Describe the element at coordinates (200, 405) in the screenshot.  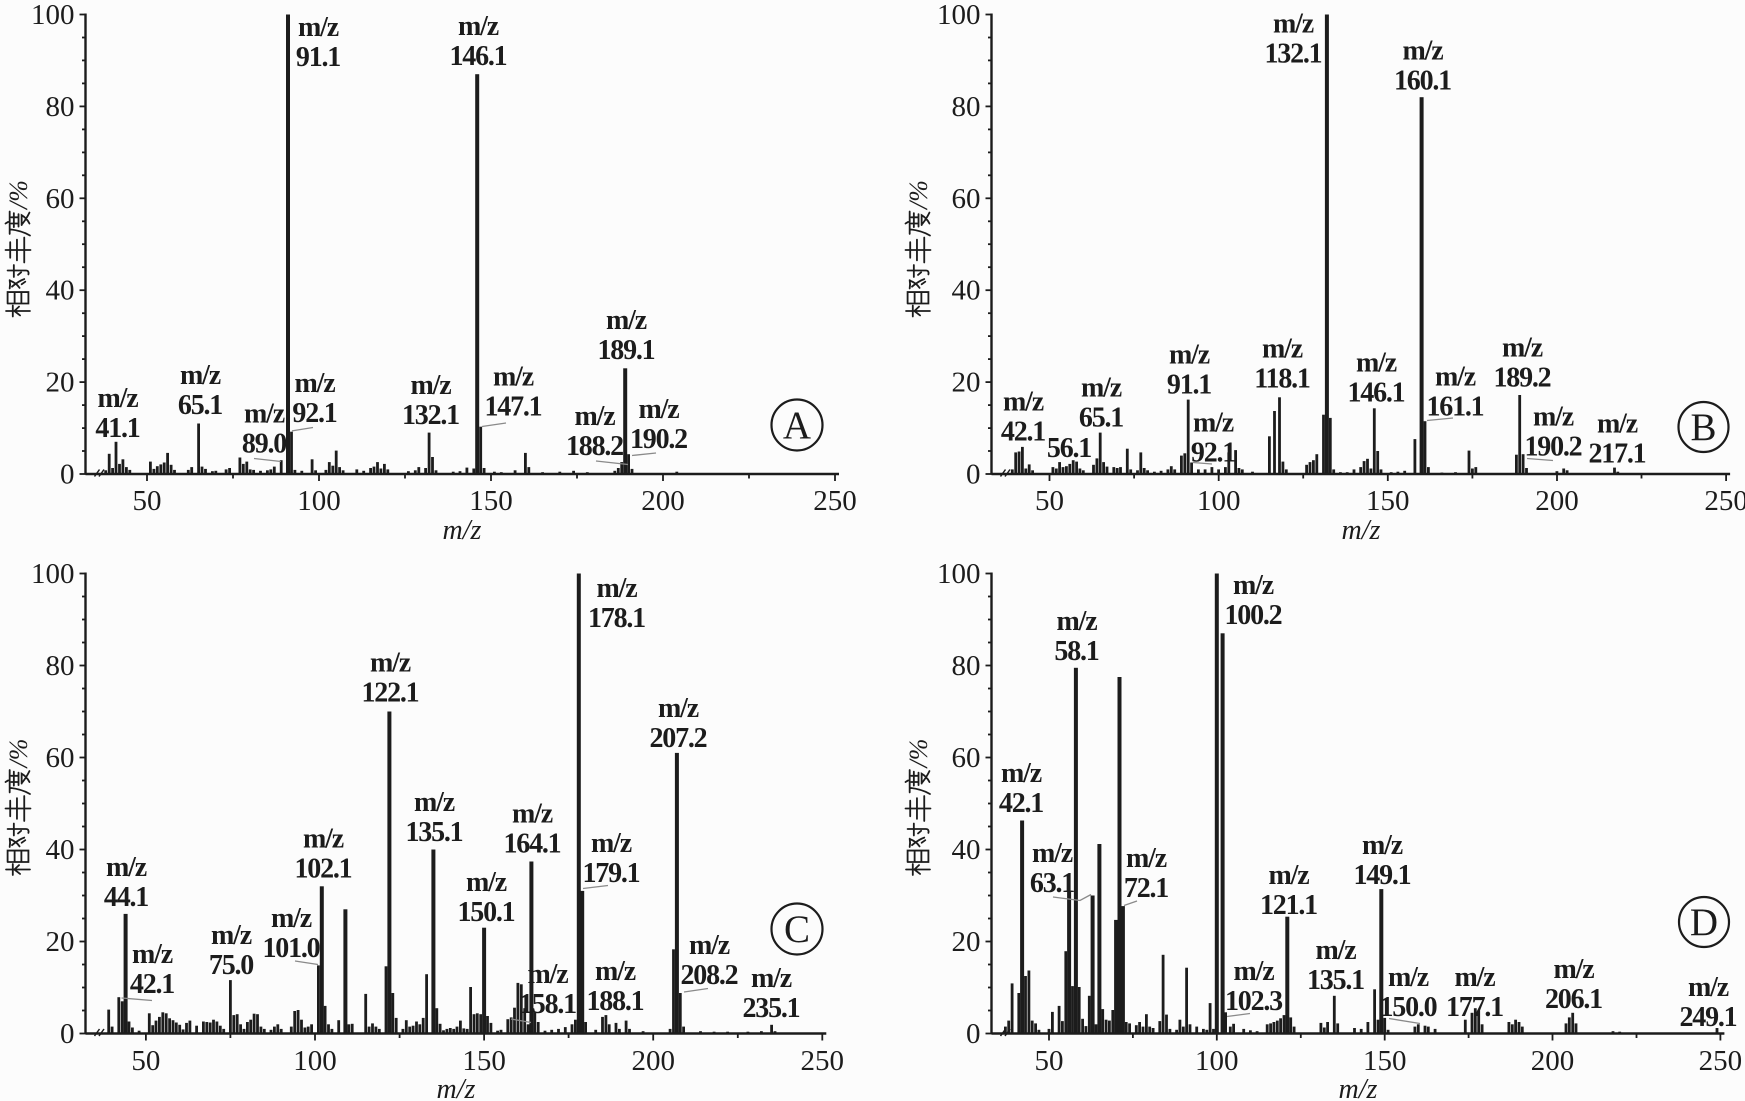
I see `svg-text: 65.1` at that location.